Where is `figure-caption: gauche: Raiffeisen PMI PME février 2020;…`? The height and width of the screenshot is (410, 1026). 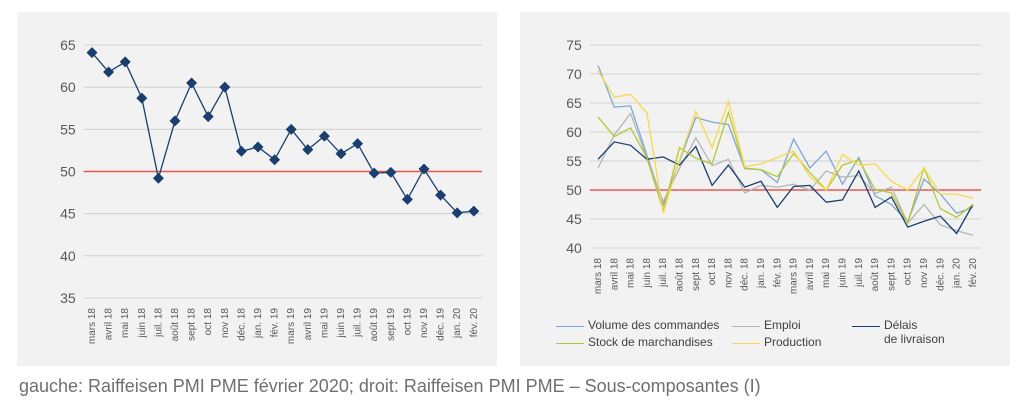 figure-caption: gauche: Raiffeisen PMI PME février 2020;… is located at coordinates (390, 386).